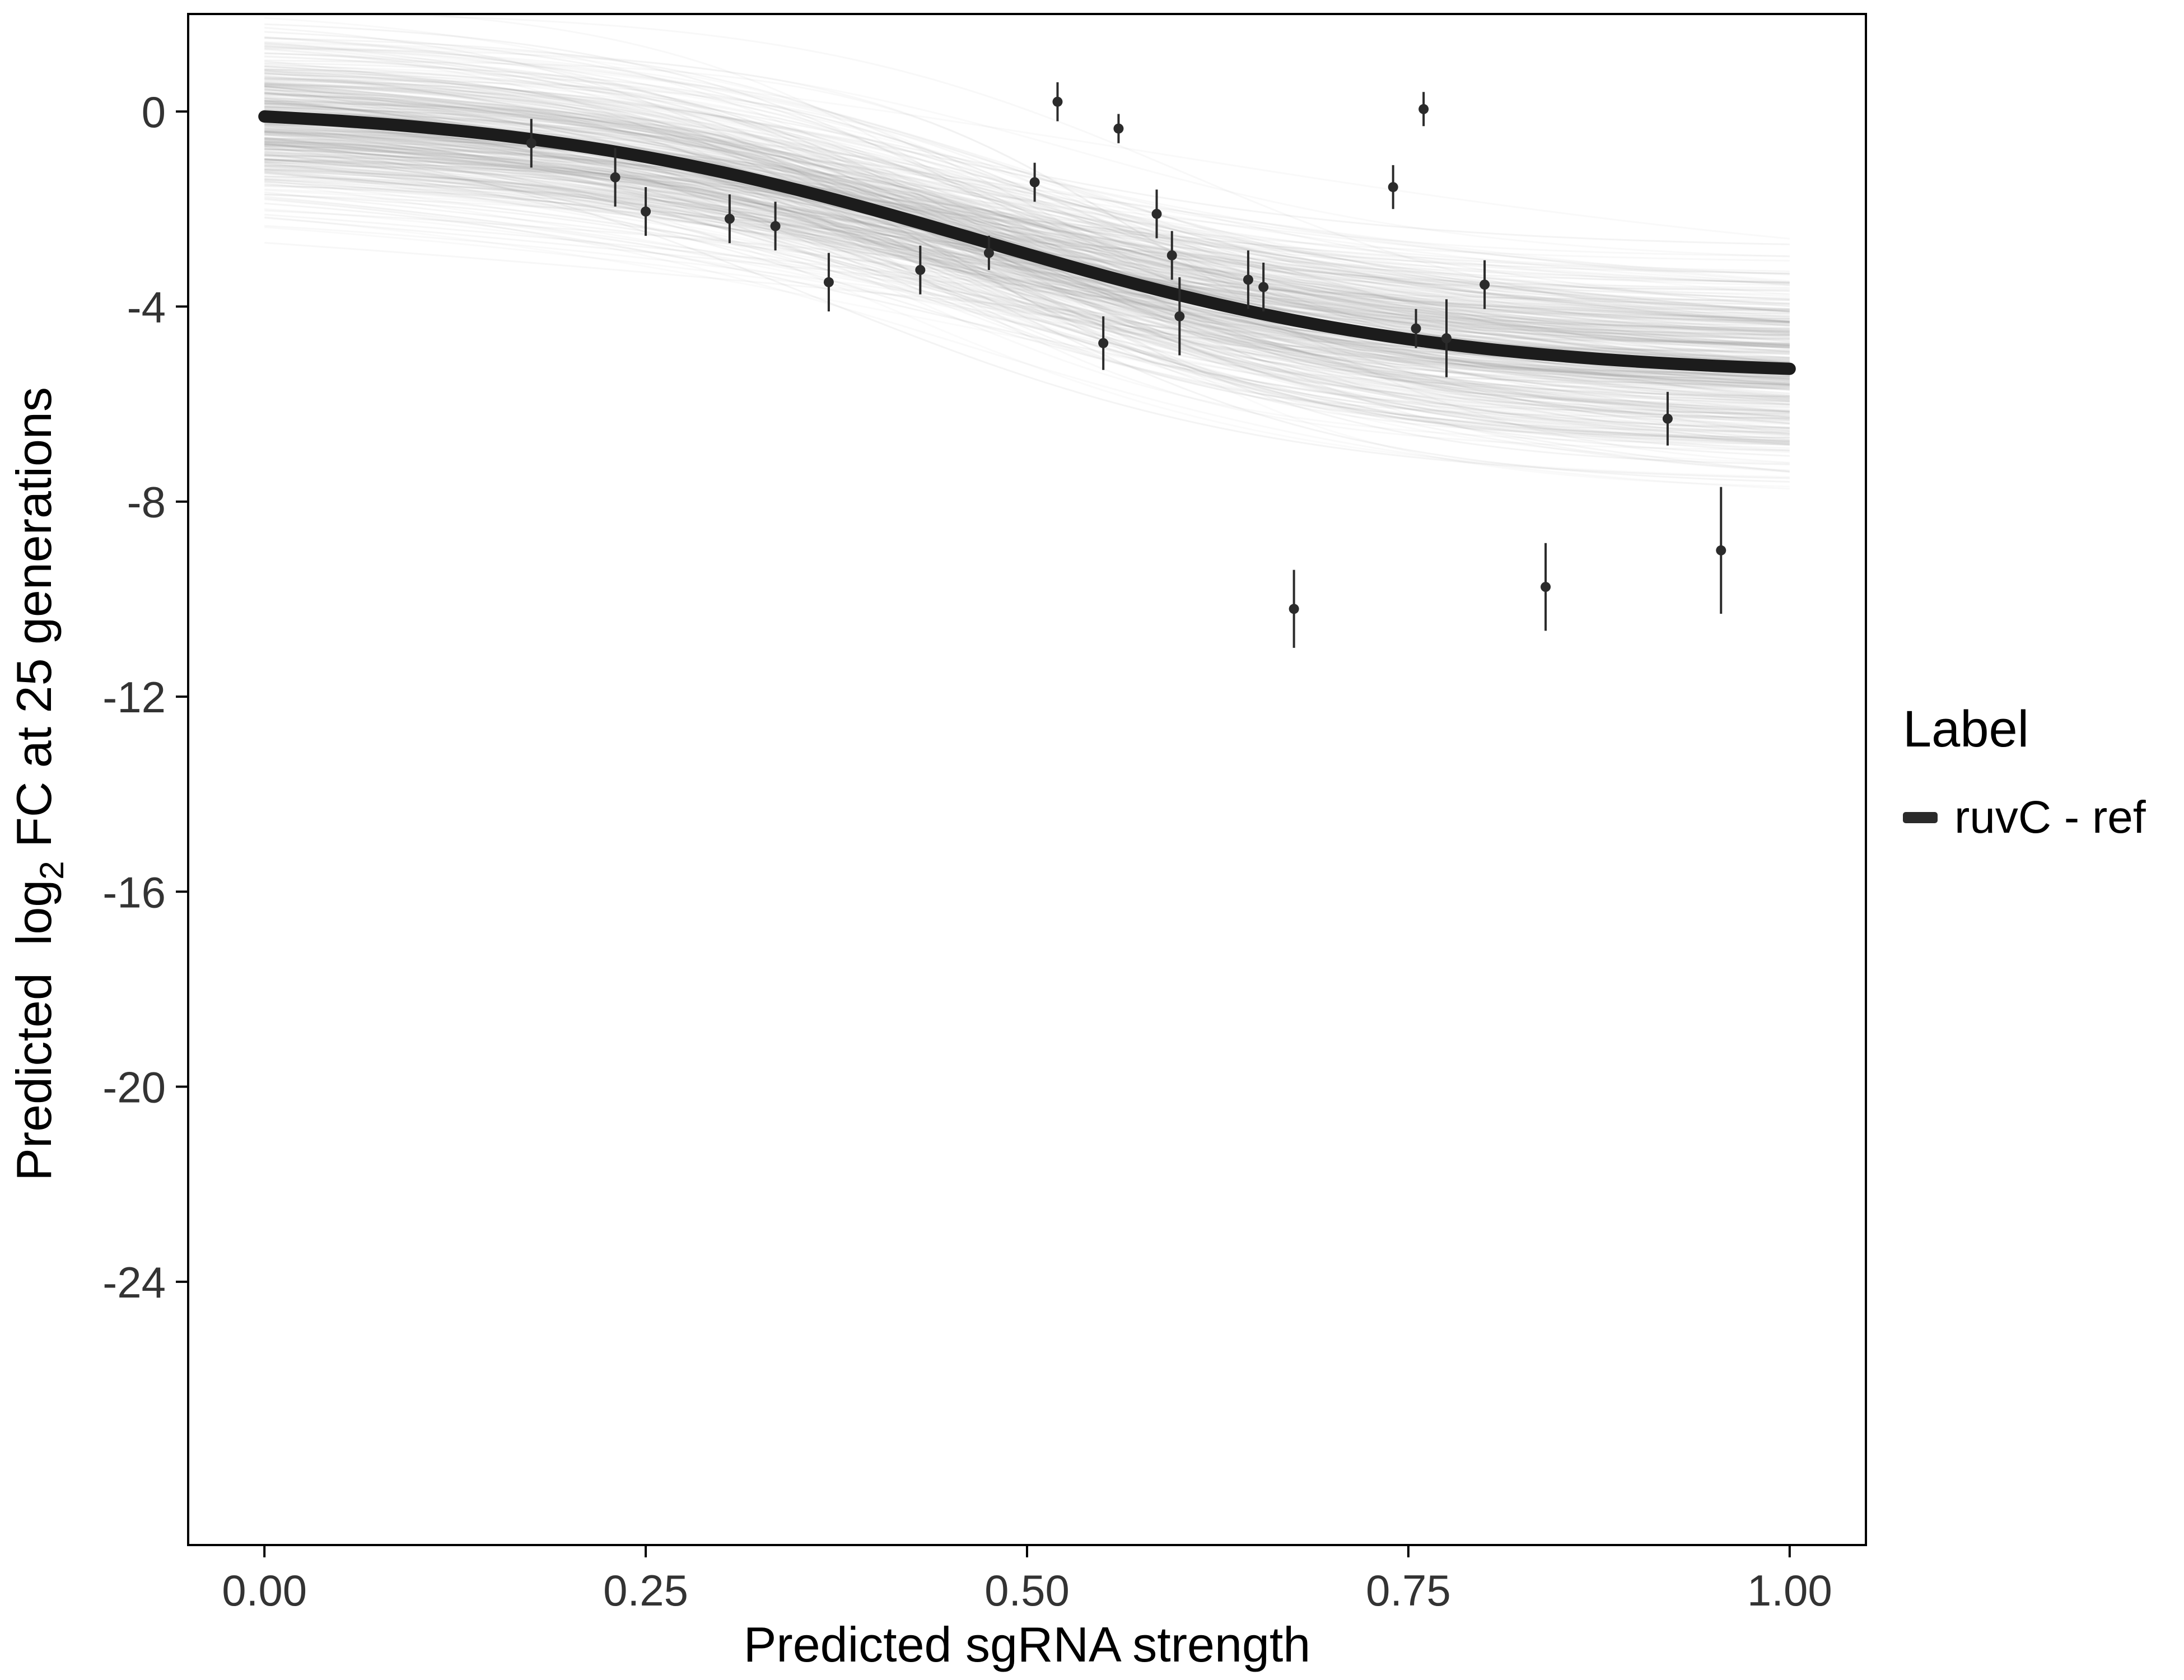  What do you see at coordinates (147, 503) in the screenshot?
I see `y-axis-tick-label: -8` at bounding box center [147, 503].